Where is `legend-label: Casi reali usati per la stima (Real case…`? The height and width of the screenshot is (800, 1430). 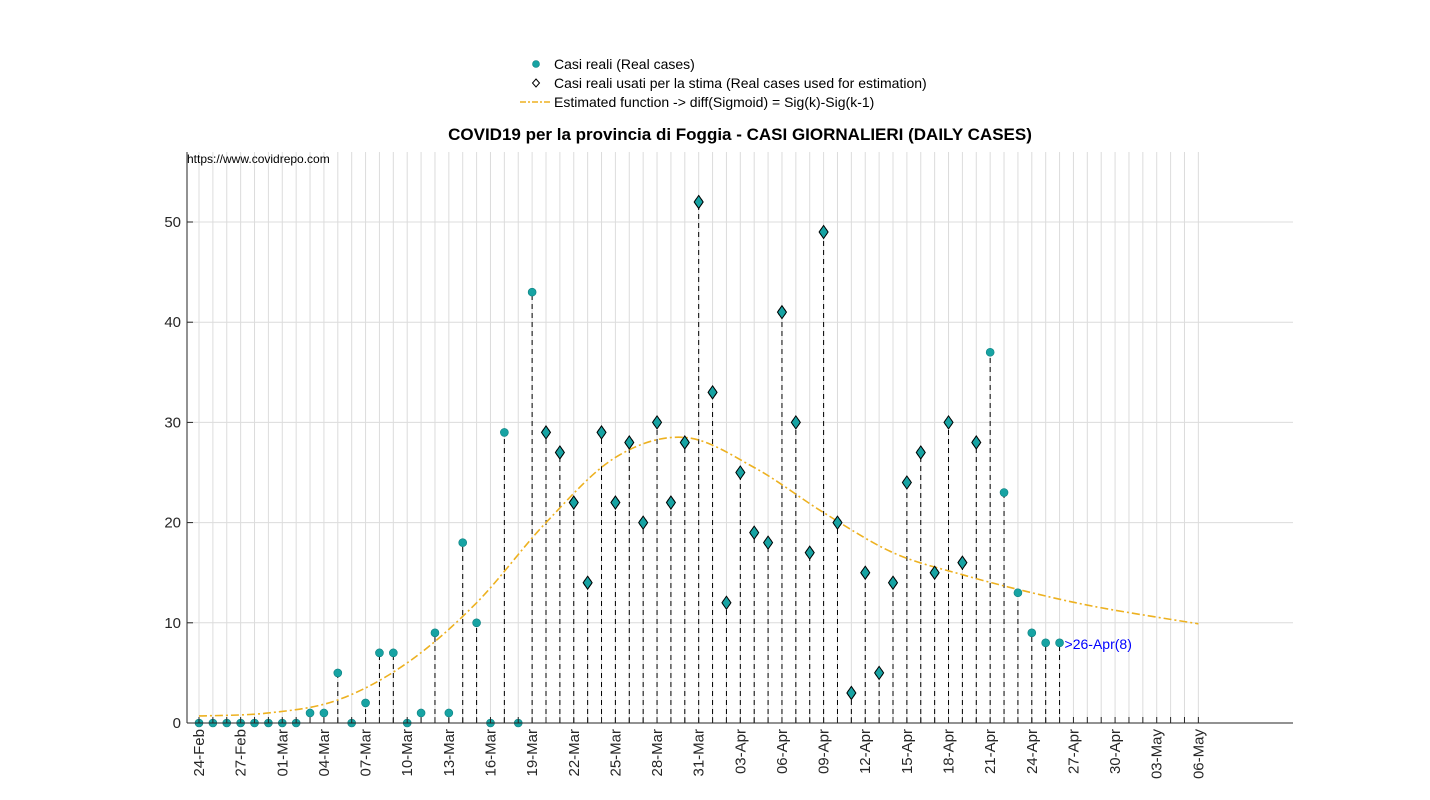 legend-label: Casi reali usati per la stima (Real case… is located at coordinates (740, 83).